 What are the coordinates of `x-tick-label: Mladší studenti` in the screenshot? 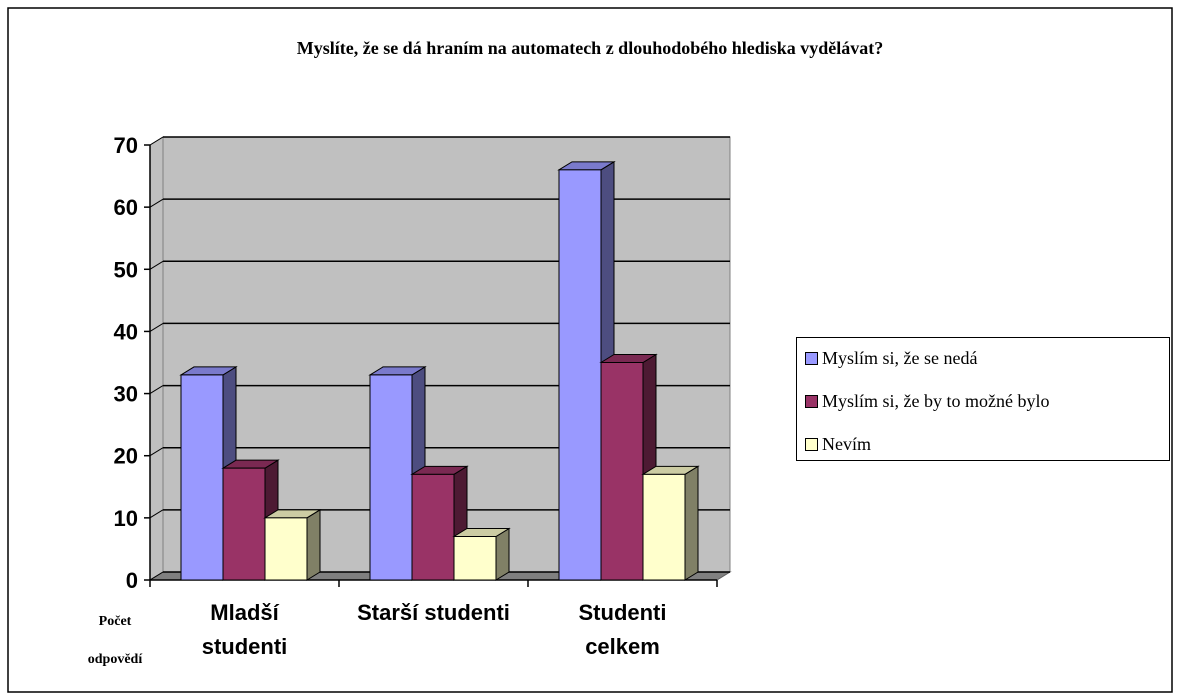 It's located at (244, 629).